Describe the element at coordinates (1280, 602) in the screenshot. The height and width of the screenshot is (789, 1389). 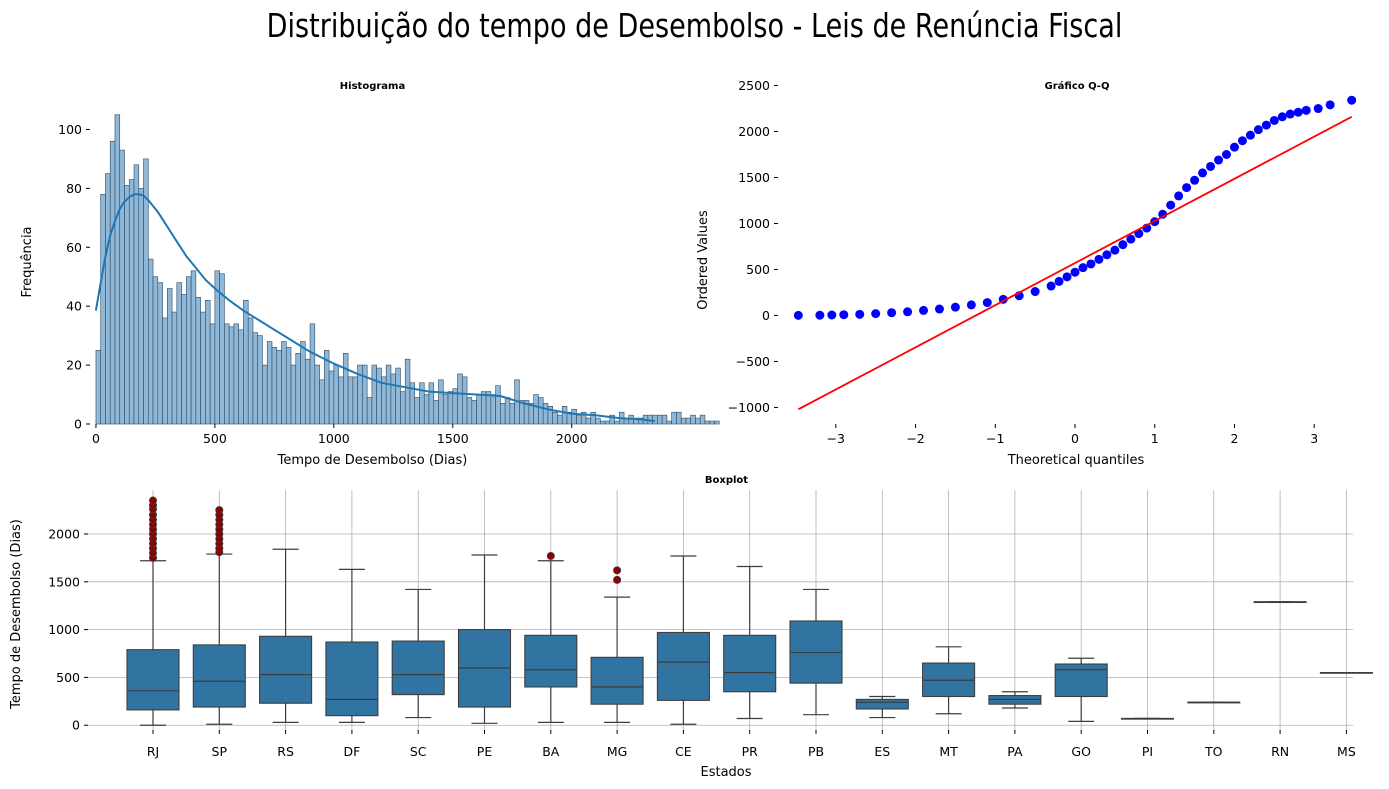
I see `box-rn` at that location.